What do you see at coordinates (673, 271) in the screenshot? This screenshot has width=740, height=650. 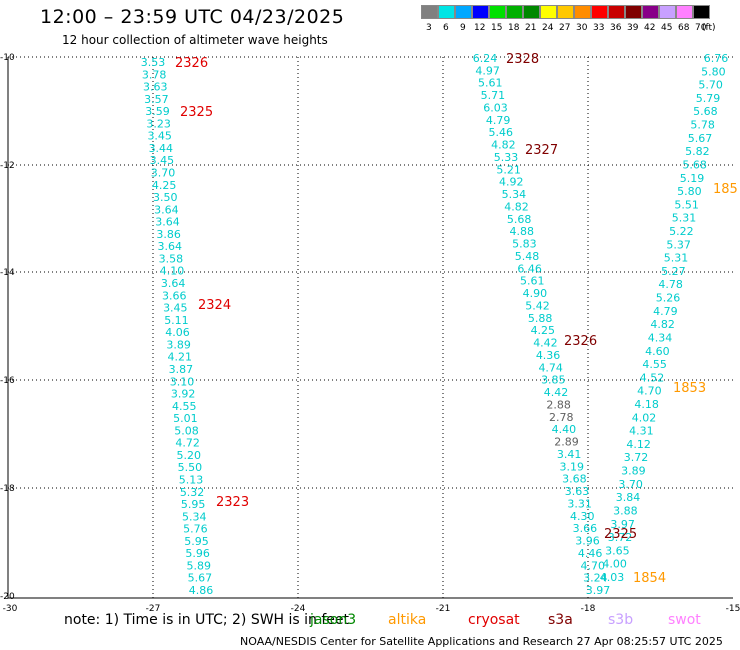 I see `wave-height-value: 5.27` at bounding box center [673, 271].